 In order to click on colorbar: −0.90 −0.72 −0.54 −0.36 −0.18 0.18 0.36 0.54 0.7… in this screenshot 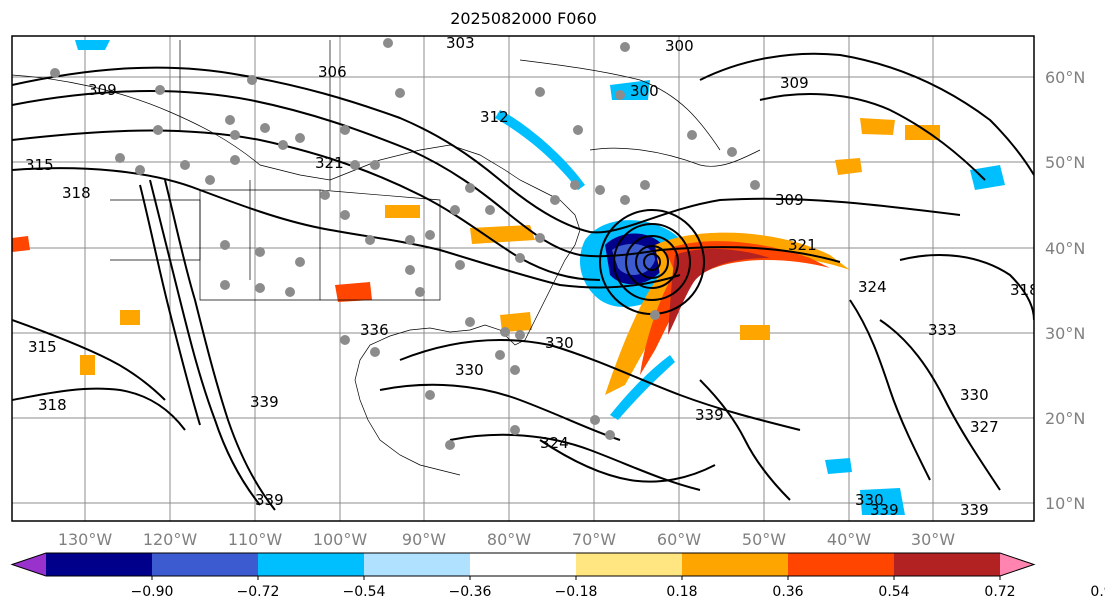, I will do `click(557, 576)`.